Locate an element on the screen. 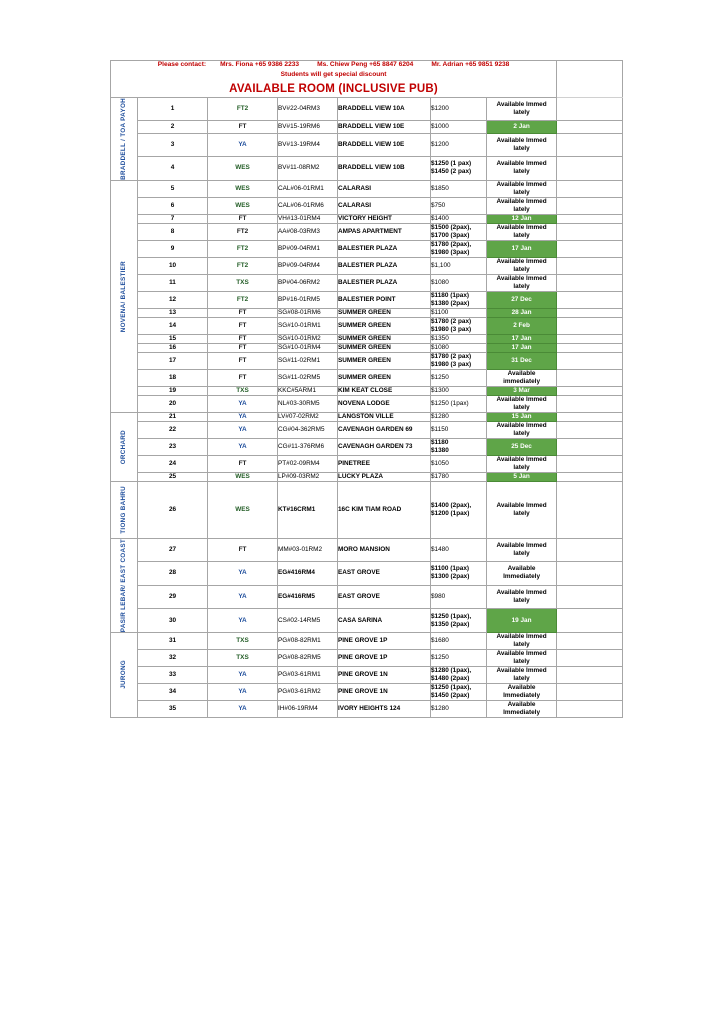 This screenshot has width=724, height=1024. room-type: FT2 is located at coordinates (242, 109).